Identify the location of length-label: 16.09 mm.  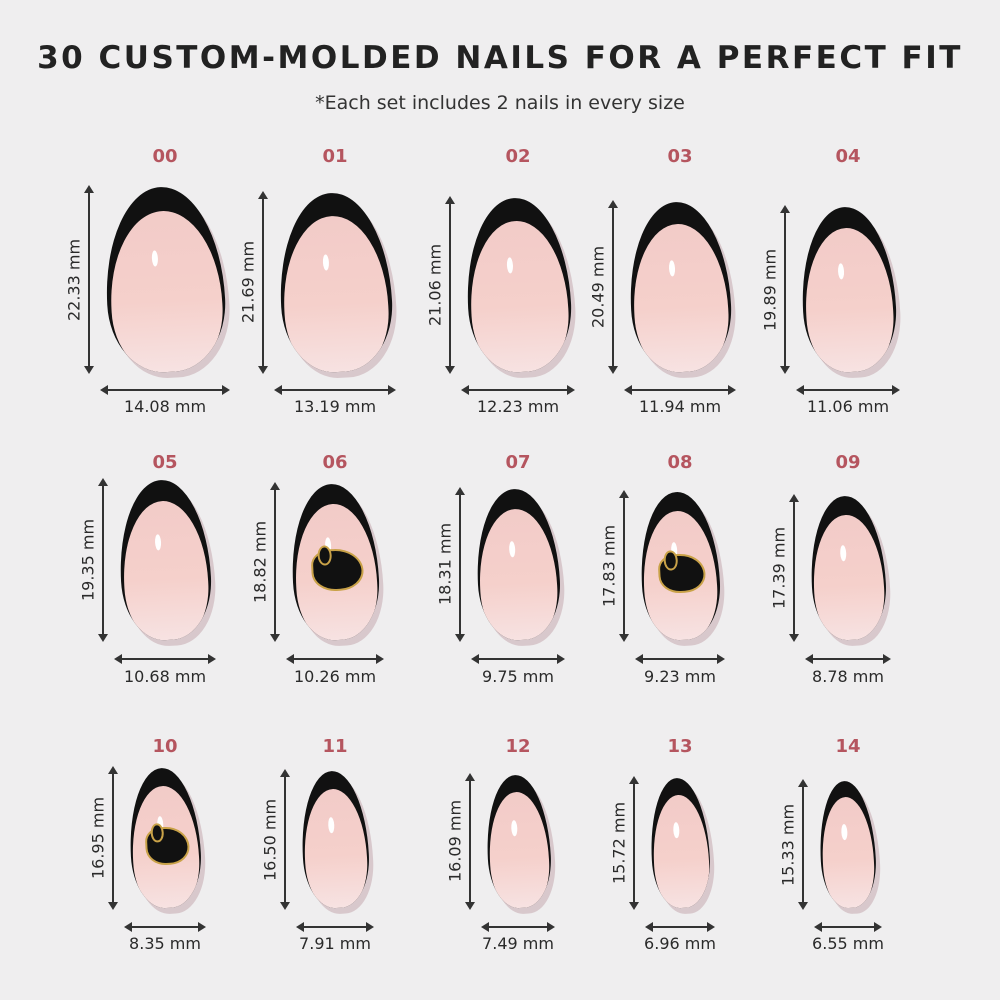
(455, 841).